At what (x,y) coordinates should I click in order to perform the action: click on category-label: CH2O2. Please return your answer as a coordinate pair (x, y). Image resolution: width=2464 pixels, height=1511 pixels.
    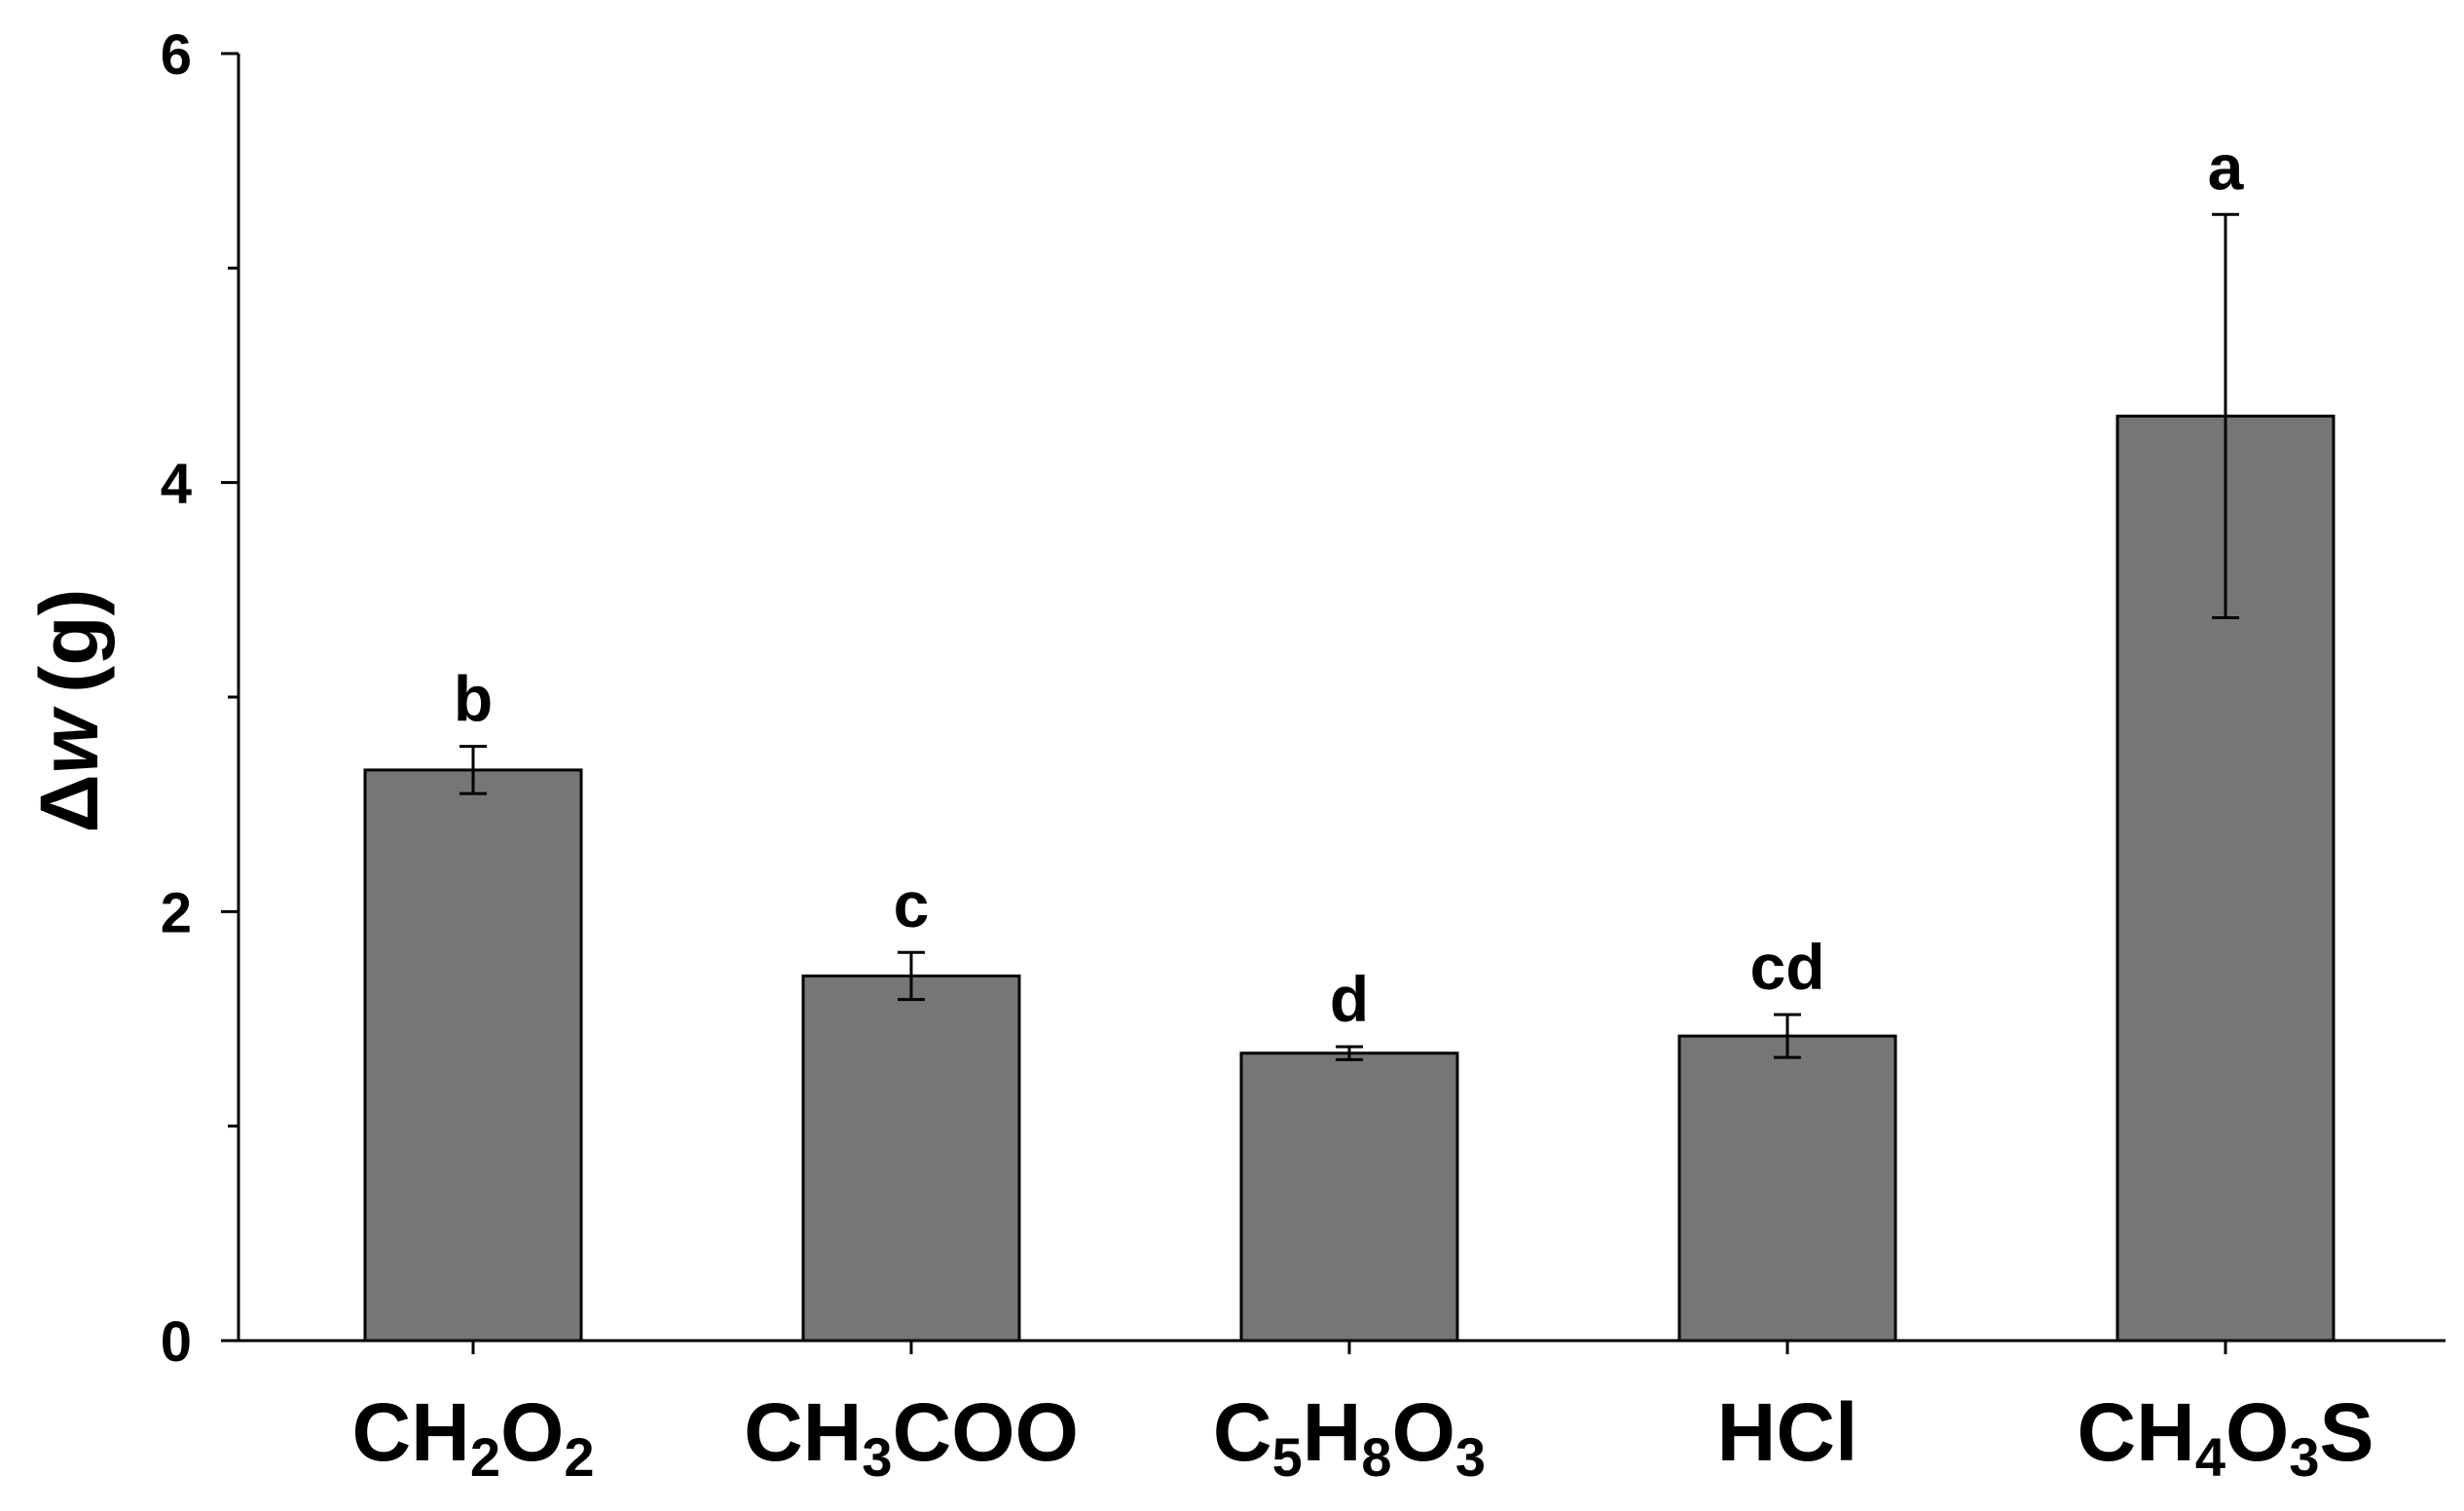
    Looking at the image, I should click on (474, 1437).